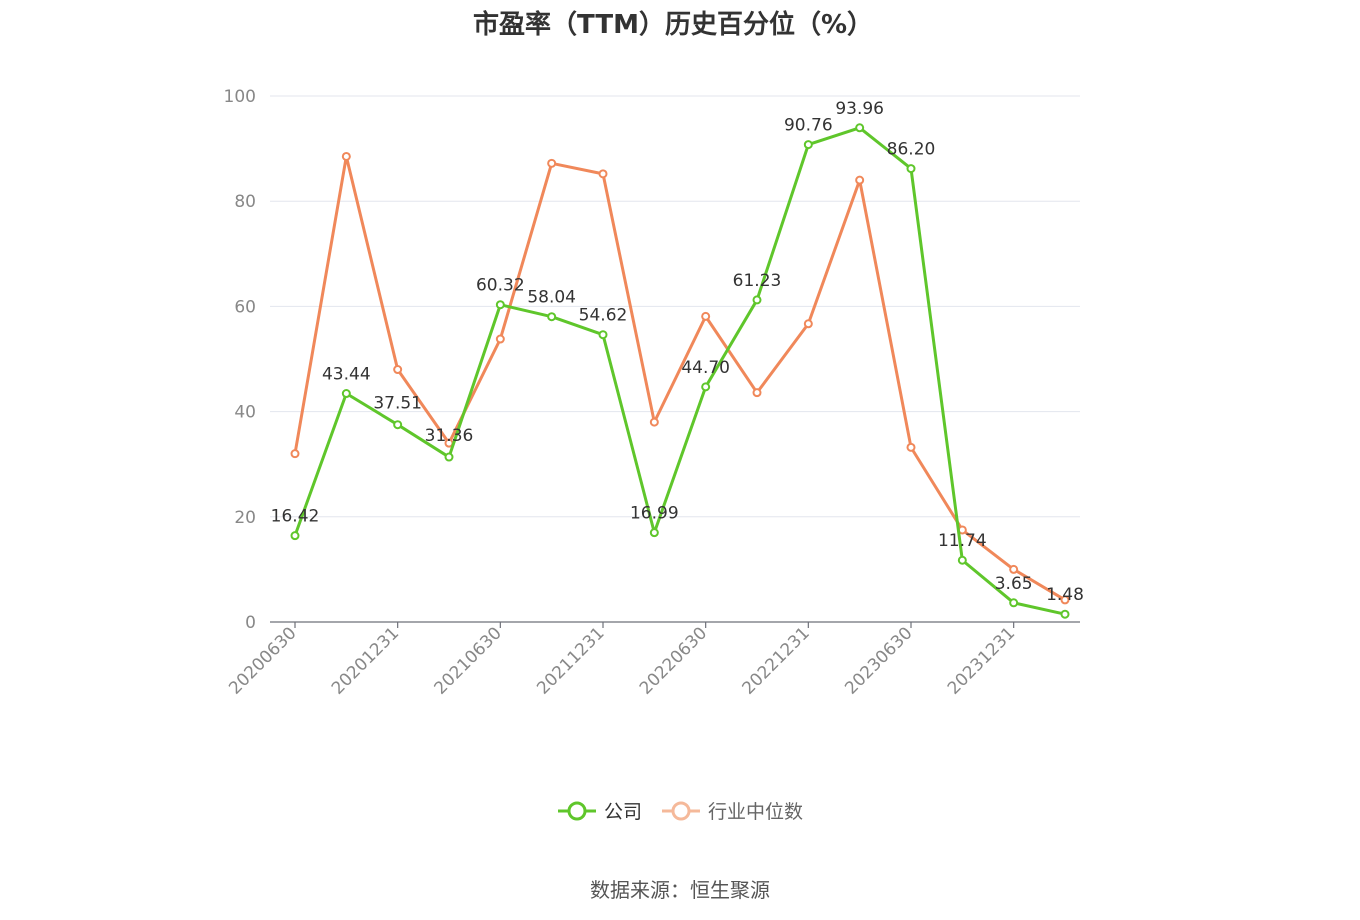 The height and width of the screenshot is (920, 1360). What do you see at coordinates (755, 812) in the screenshot?
I see `legend-label: 行业中位数` at bounding box center [755, 812].